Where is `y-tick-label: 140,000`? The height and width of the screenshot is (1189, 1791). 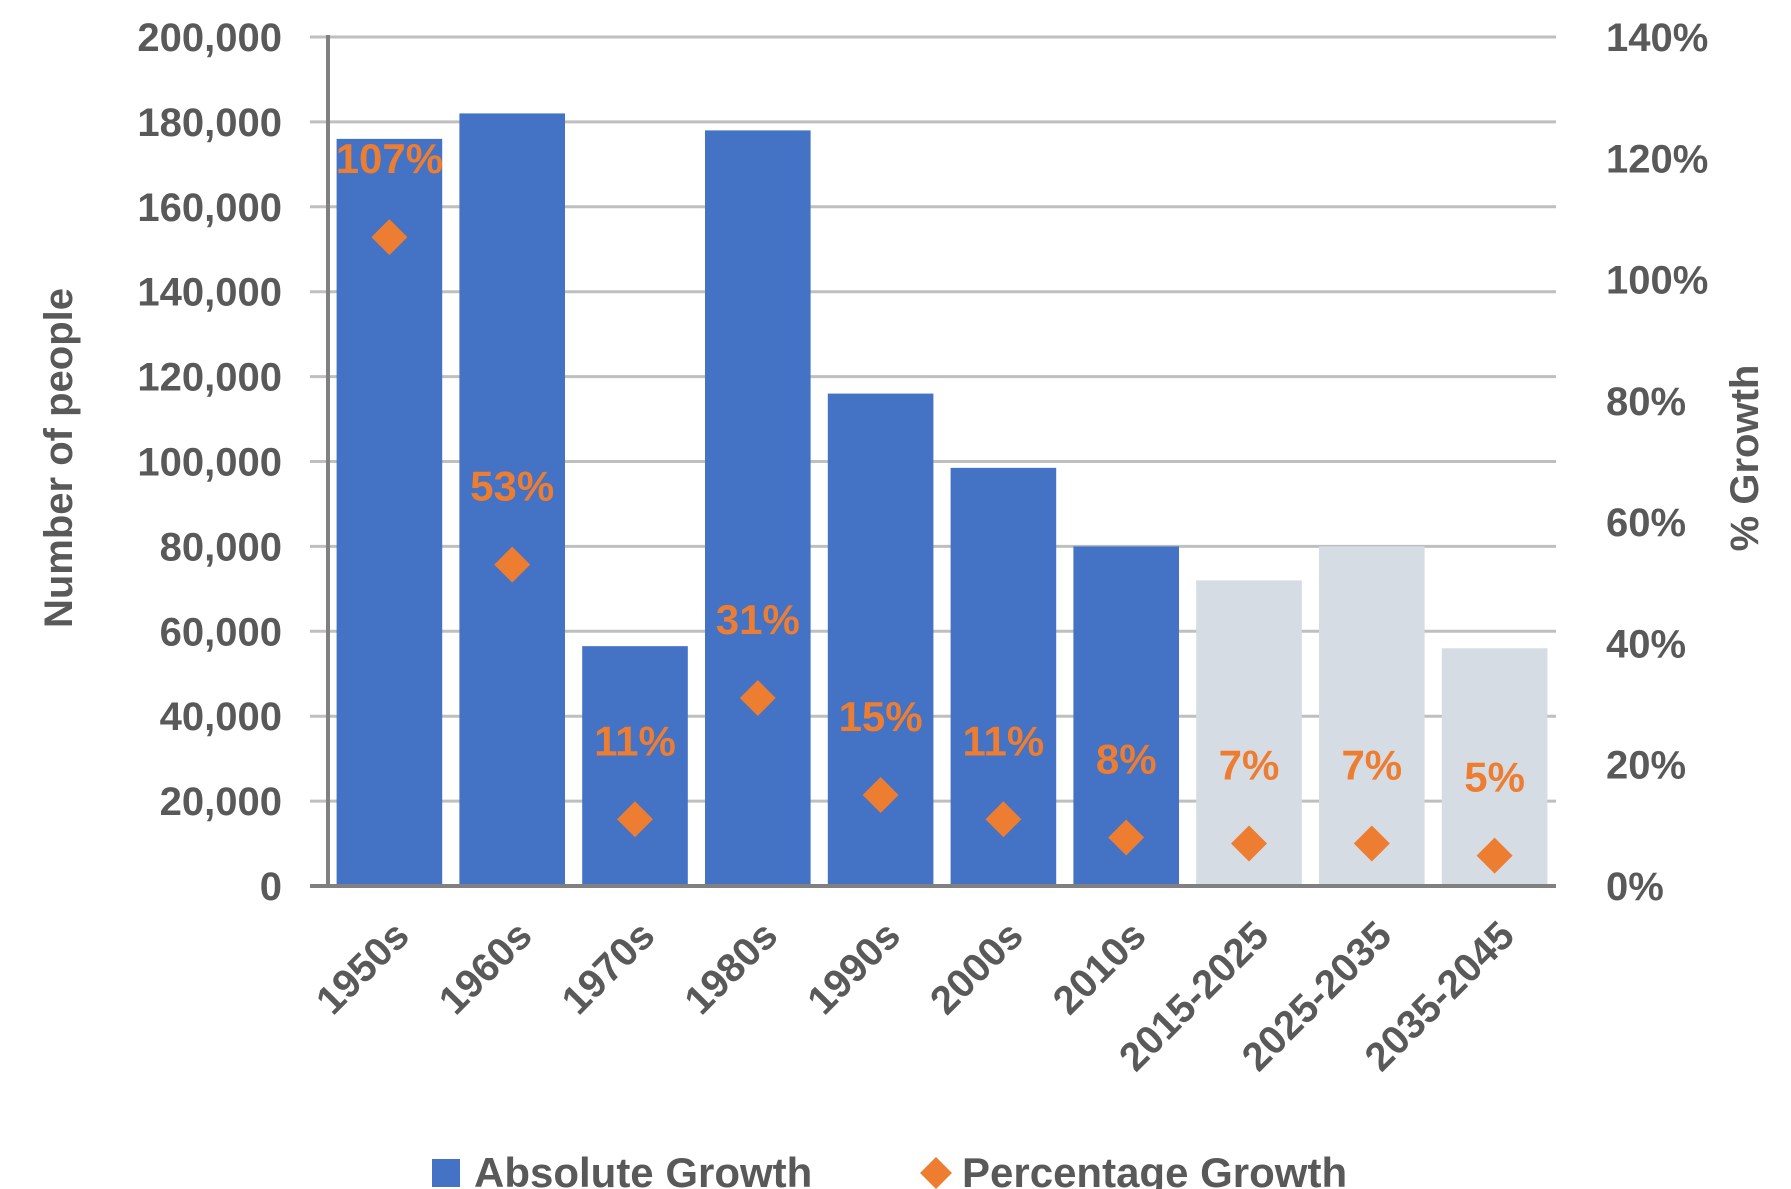
y-tick-label: 140,000 is located at coordinates (209, 293).